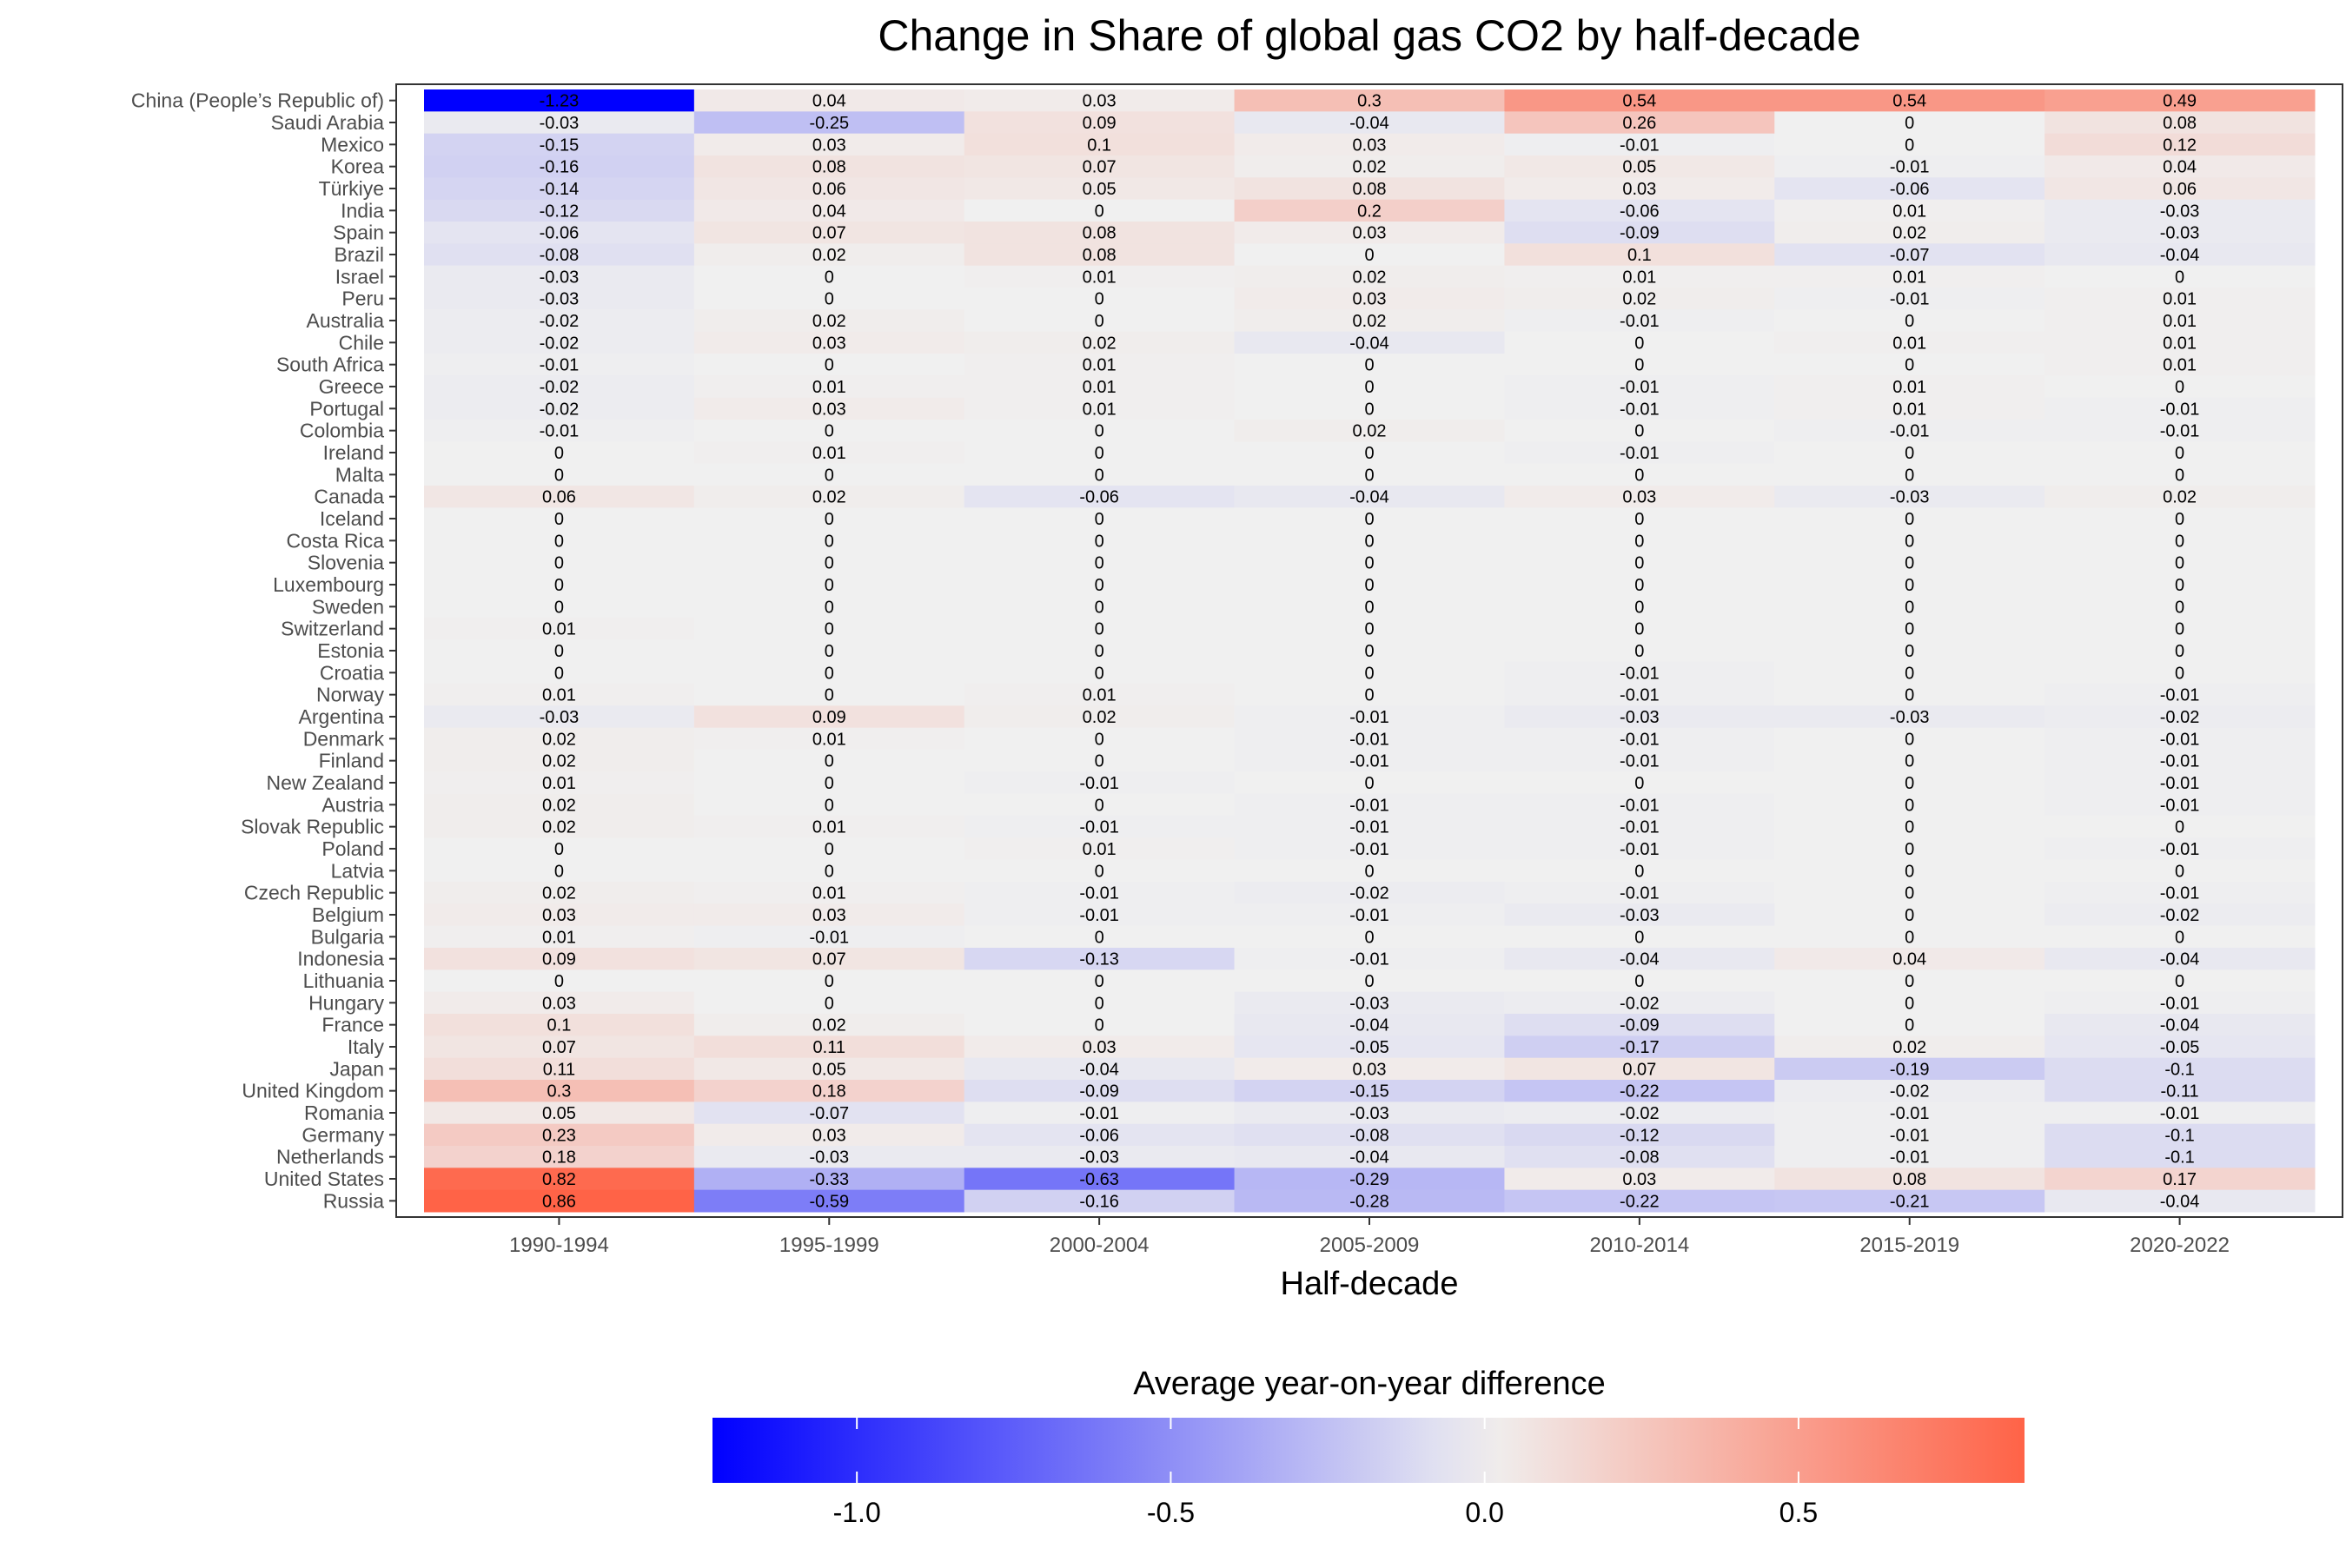 Image resolution: width=2346 pixels, height=1568 pixels. What do you see at coordinates (353, 144) in the screenshot?
I see `y-axis-label: Mexico` at bounding box center [353, 144].